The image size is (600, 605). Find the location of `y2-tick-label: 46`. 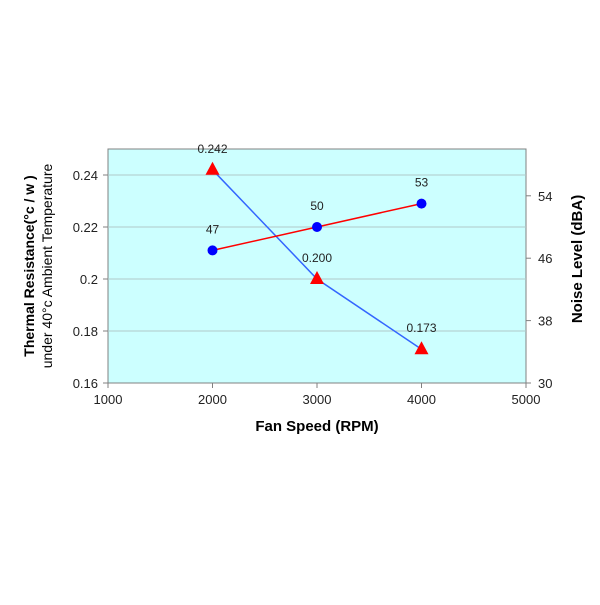

y2-tick-label: 46 is located at coordinates (545, 258).